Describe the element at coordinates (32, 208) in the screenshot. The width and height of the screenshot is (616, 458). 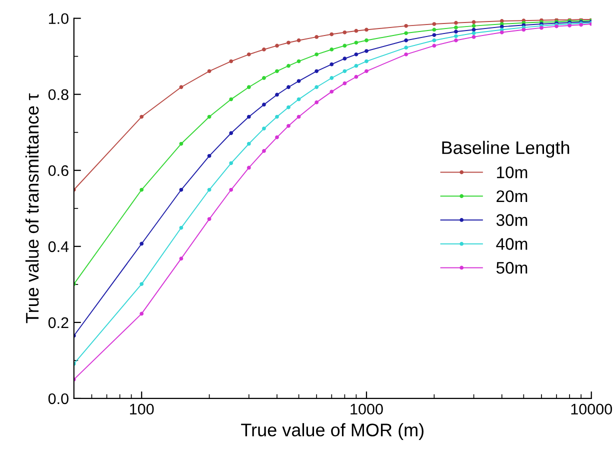
I see `y-axis-title: True value of transmittance τ` at that location.